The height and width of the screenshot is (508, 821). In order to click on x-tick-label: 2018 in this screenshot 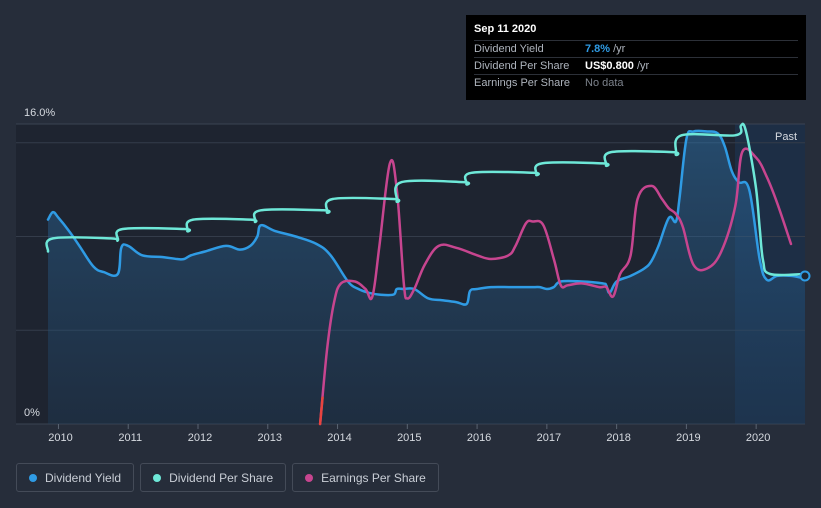, I will do `click(618, 438)`.